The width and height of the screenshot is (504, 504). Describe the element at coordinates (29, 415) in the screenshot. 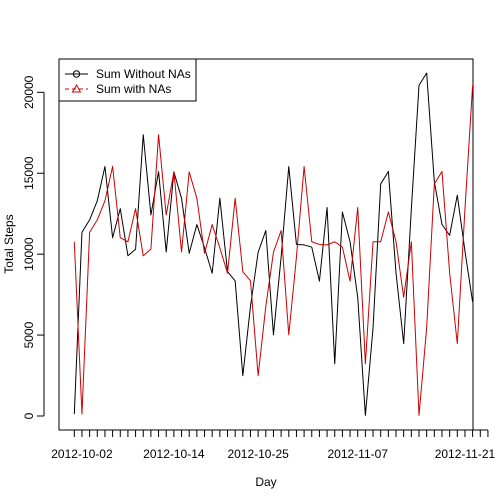

I see `y-tick-label: 0` at that location.